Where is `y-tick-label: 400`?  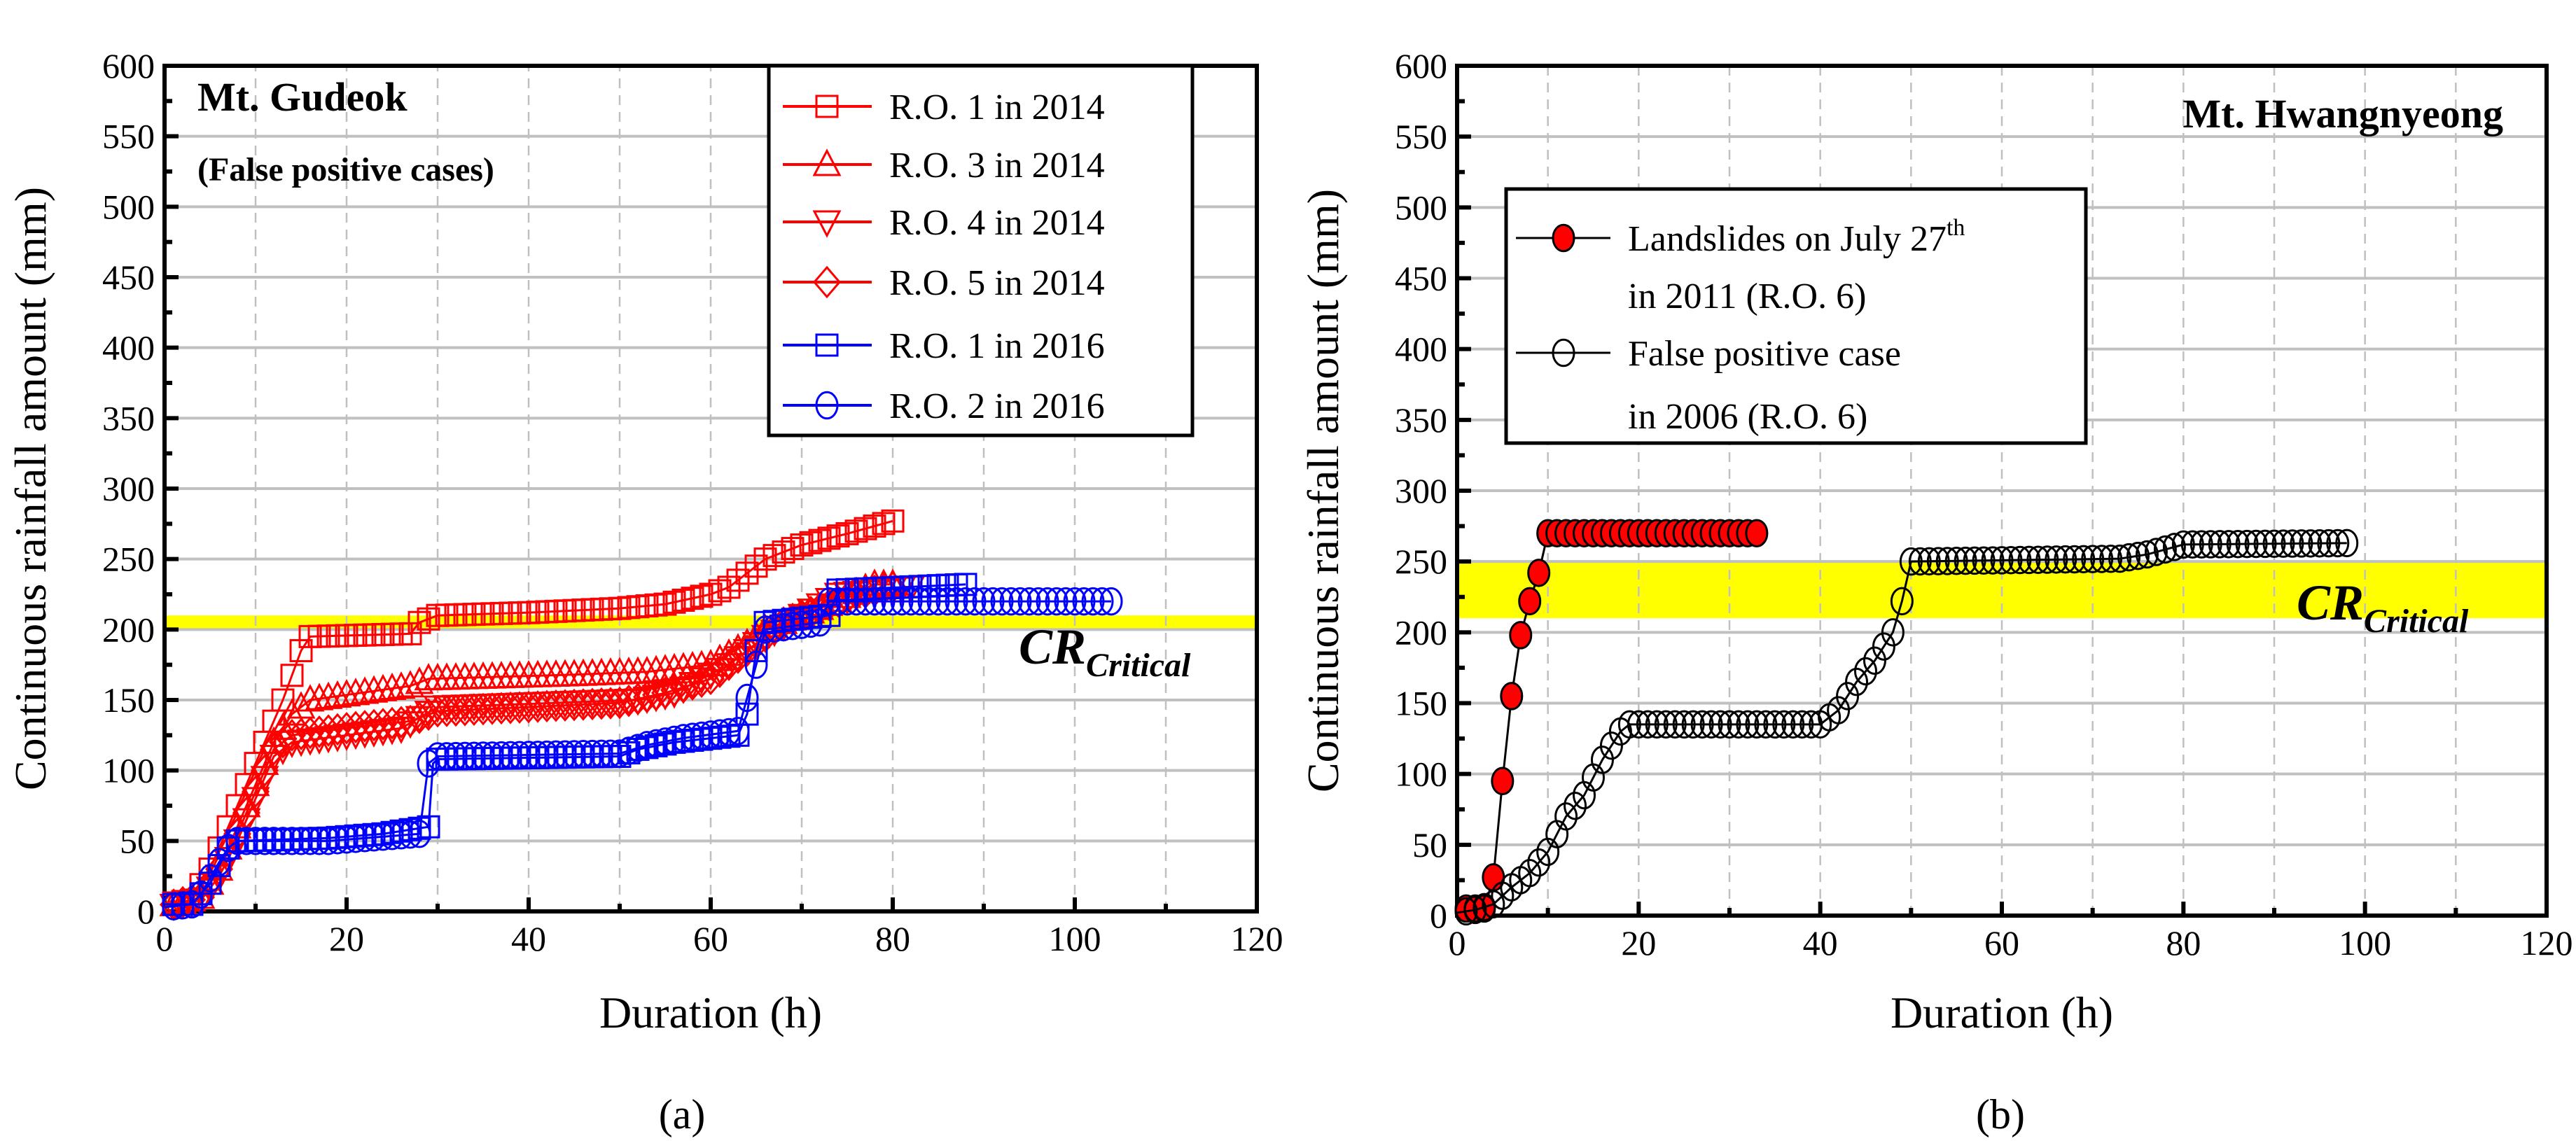
y-tick-label: 400 is located at coordinates (128, 348).